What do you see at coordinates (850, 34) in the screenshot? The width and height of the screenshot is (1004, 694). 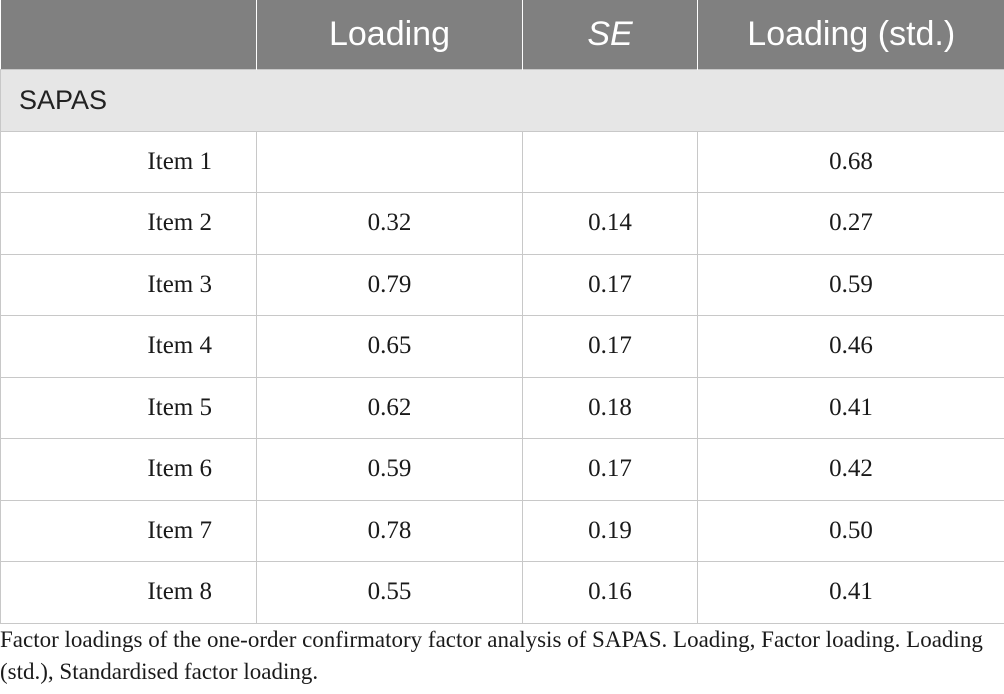 I see `header-loading-std: Loading (std.)` at bounding box center [850, 34].